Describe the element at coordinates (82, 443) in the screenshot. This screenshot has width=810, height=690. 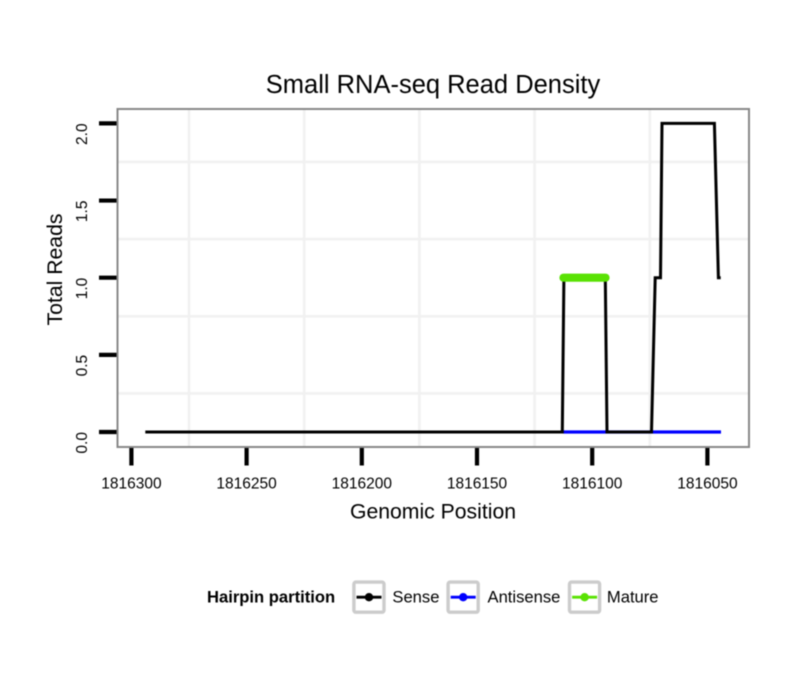
I see `svg-text: 0.0` at that location.